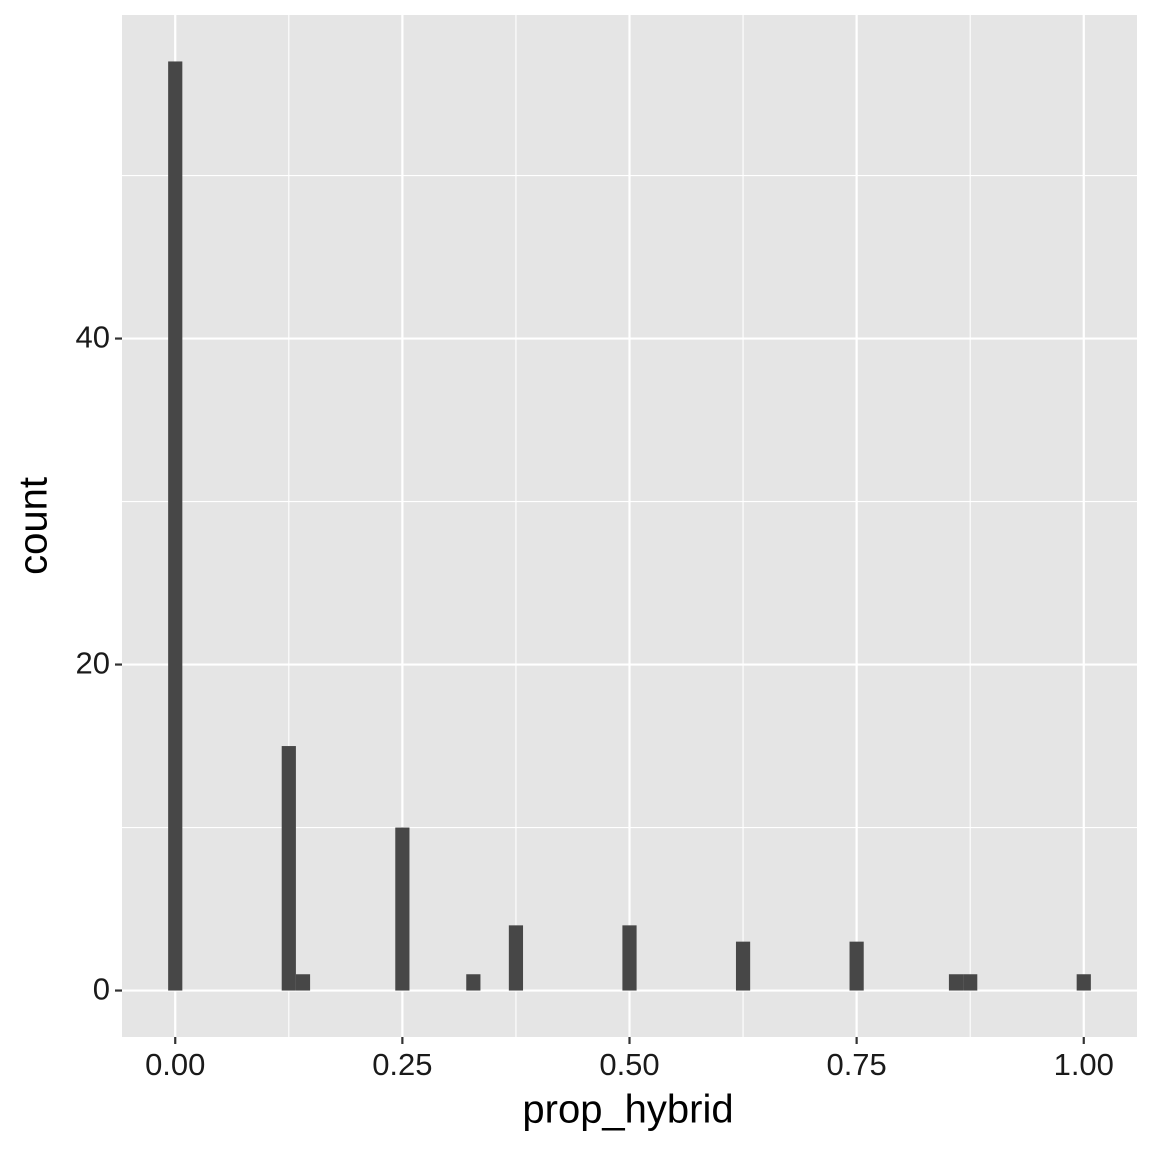  Describe the element at coordinates (175, 1064) in the screenshot. I see `x-tick-label: 0.00` at that location.